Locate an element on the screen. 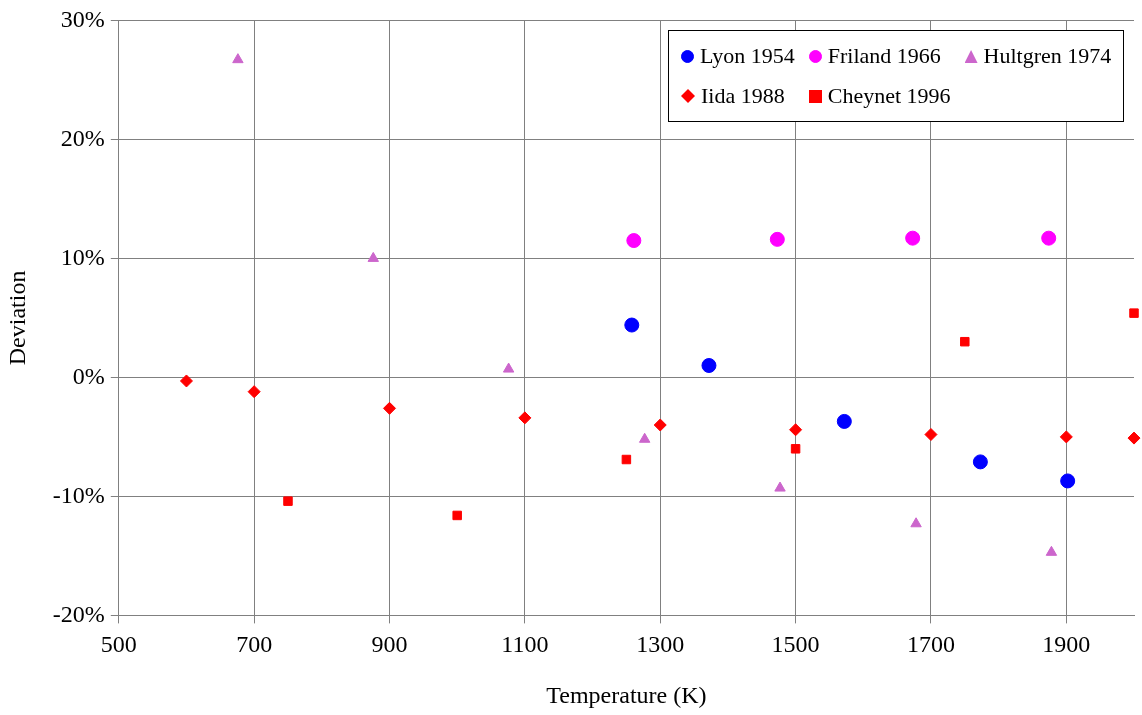 This screenshot has width=1142, height=715. y-tick-label: 0% is located at coordinates (88, 375).